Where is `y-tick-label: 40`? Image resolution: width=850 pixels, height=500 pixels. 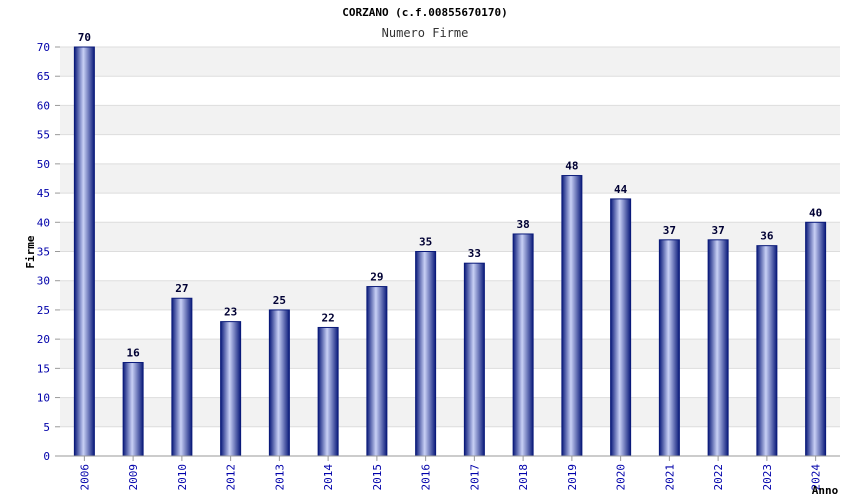 y-tick-label: 40 is located at coordinates (43, 222).